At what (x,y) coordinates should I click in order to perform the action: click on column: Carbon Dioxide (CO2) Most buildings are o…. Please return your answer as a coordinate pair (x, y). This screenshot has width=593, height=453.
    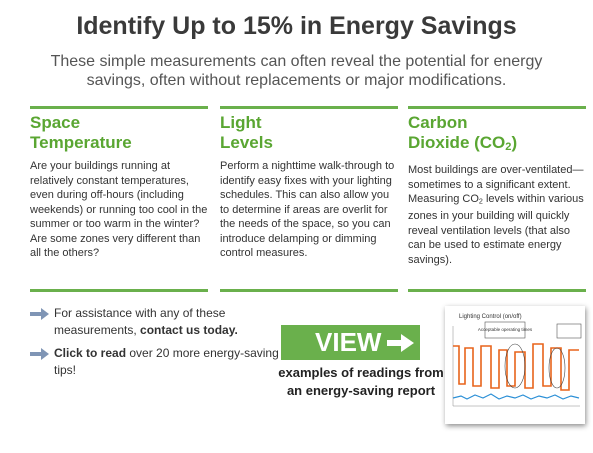
    Looking at the image, I should click on (497, 199).